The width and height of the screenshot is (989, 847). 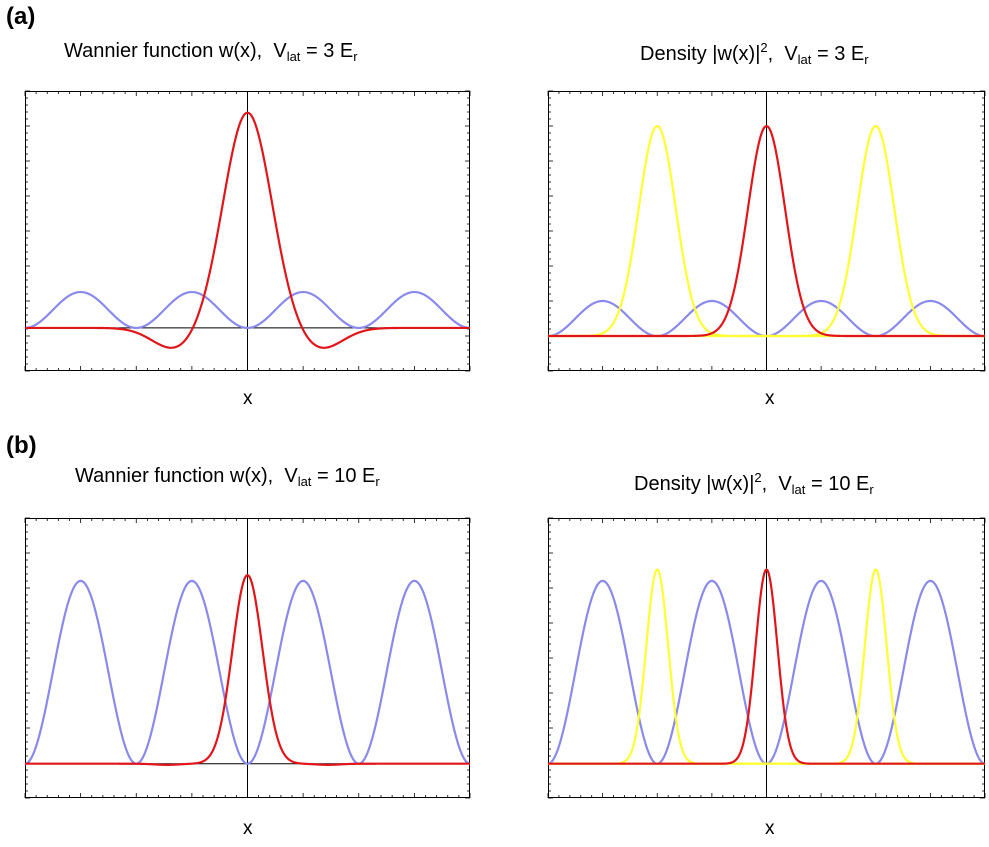 I want to click on plot-title-a-right: Density |w(x)|2, Vlat = 3 Er, so click(x=754, y=53).